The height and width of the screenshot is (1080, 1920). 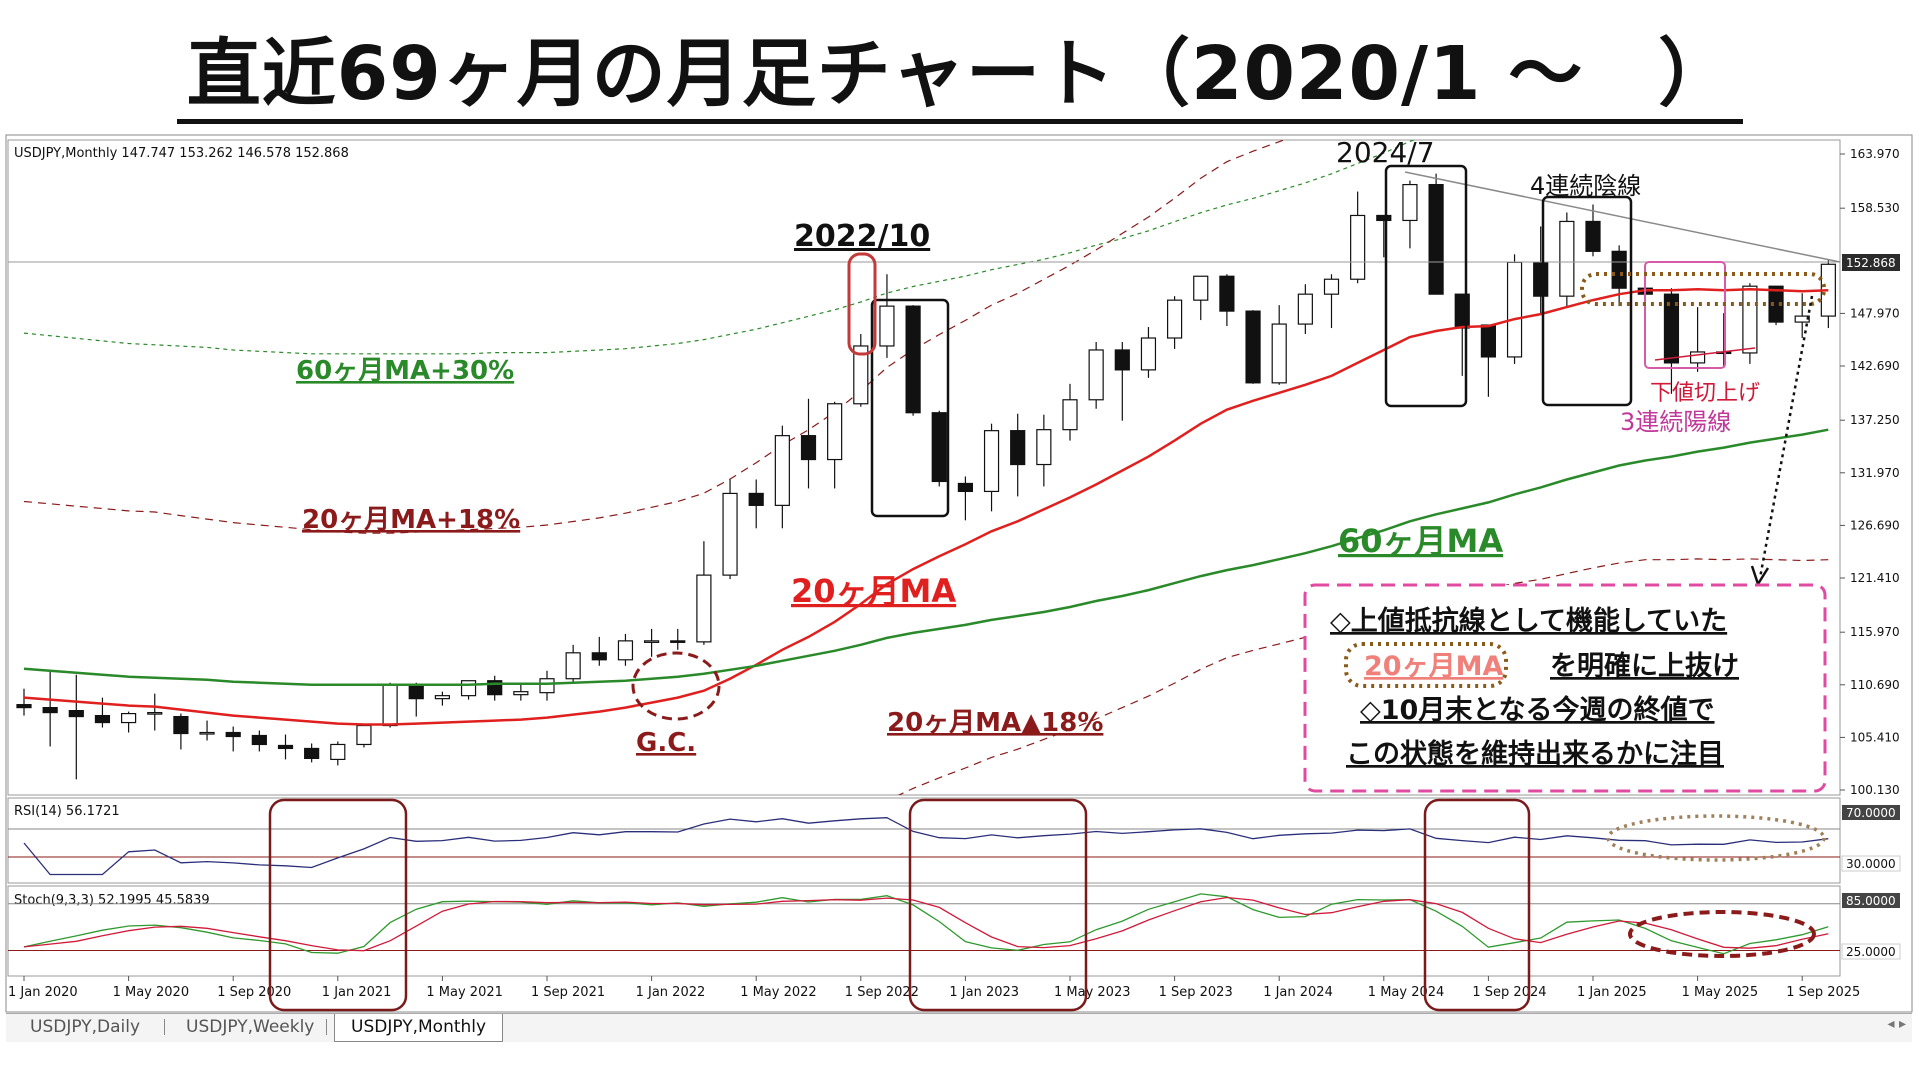 I want to click on price-tick-label: 126.690, so click(x=1875, y=525).